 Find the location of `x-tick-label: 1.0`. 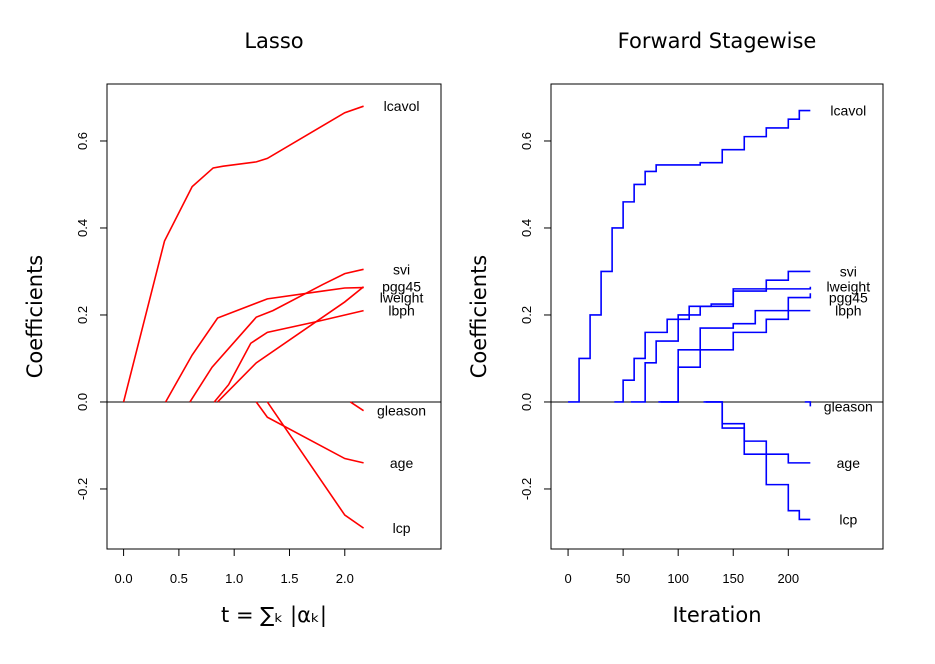

x-tick-label: 1.0 is located at coordinates (234, 578).